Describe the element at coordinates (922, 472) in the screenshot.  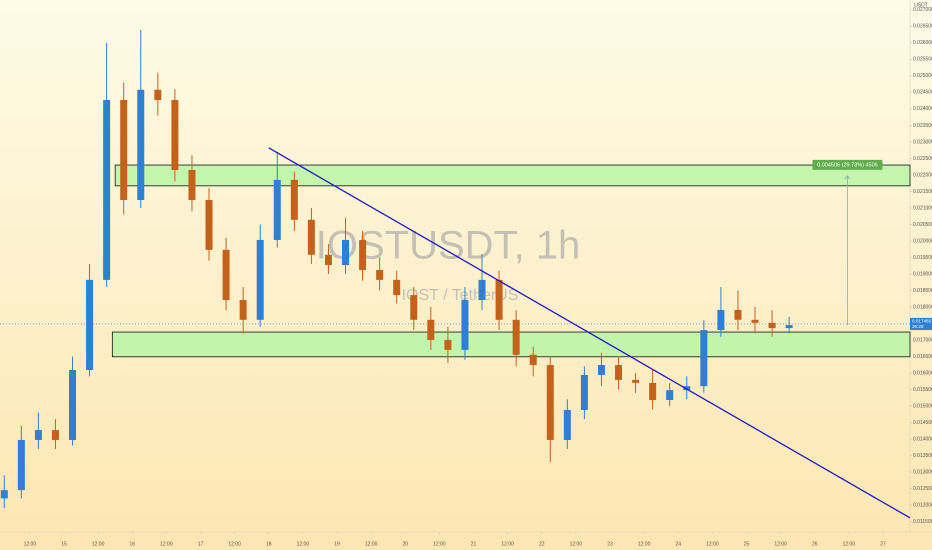
I see `y-tick-label: 0.013000` at that location.